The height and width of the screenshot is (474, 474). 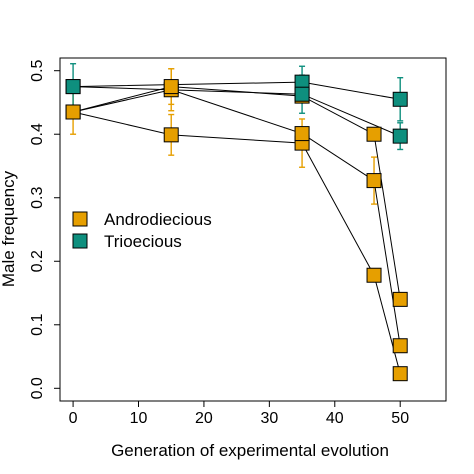 What do you see at coordinates (269, 418) in the screenshot?
I see `x-tick-label-3: 30` at bounding box center [269, 418].